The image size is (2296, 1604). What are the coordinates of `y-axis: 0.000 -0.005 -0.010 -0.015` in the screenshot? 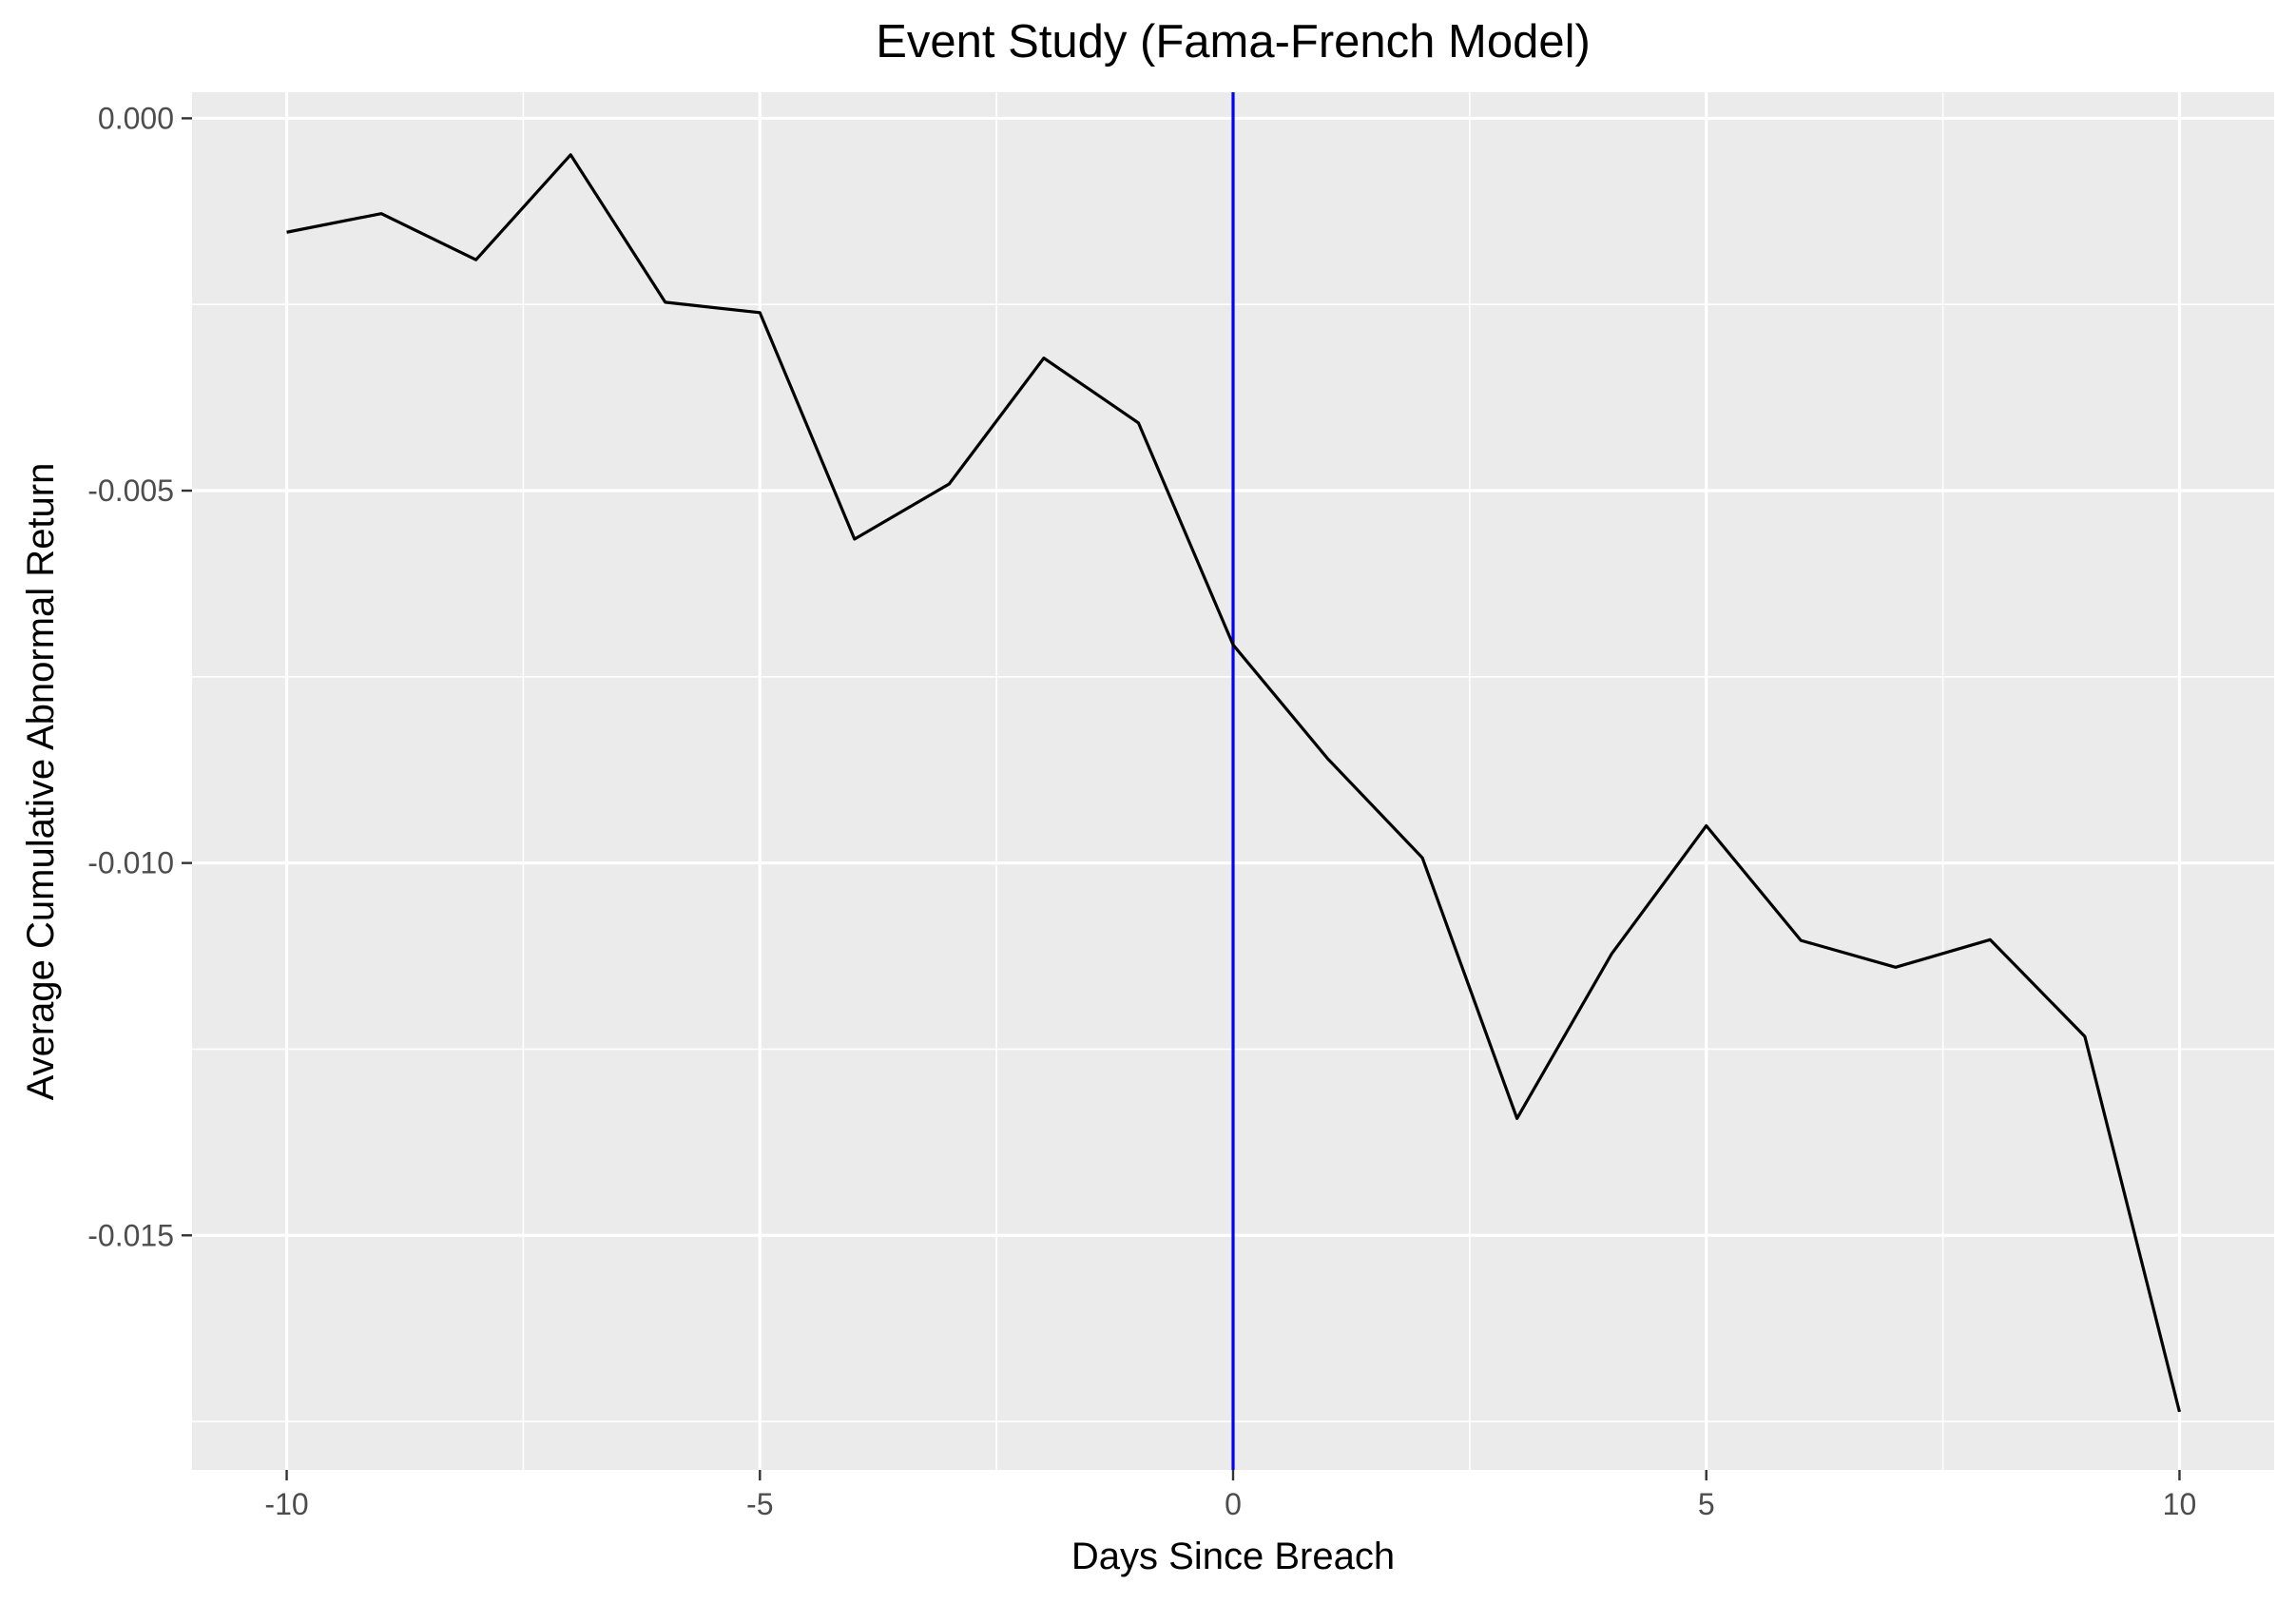 It's located at (139, 676).